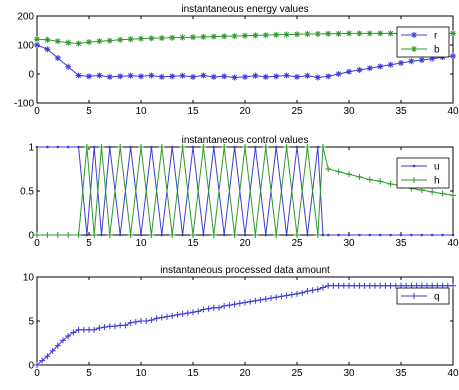 This screenshot has width=459, height=390. Describe the element at coordinates (349, 243) in the screenshot. I see `x-tick-label: 30` at that location.